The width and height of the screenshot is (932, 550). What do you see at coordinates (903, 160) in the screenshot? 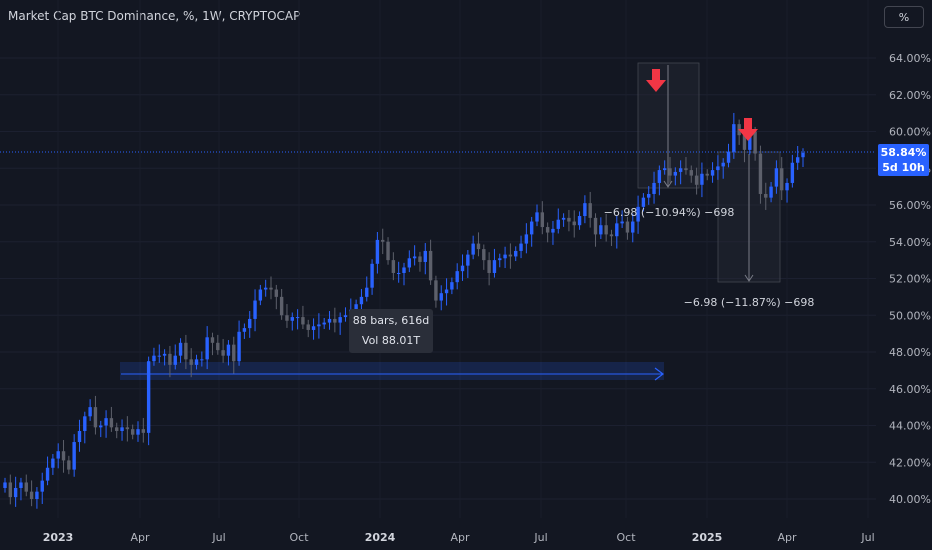
I see `current-price-badge: 58.84% 5d 10h` at bounding box center [903, 160].